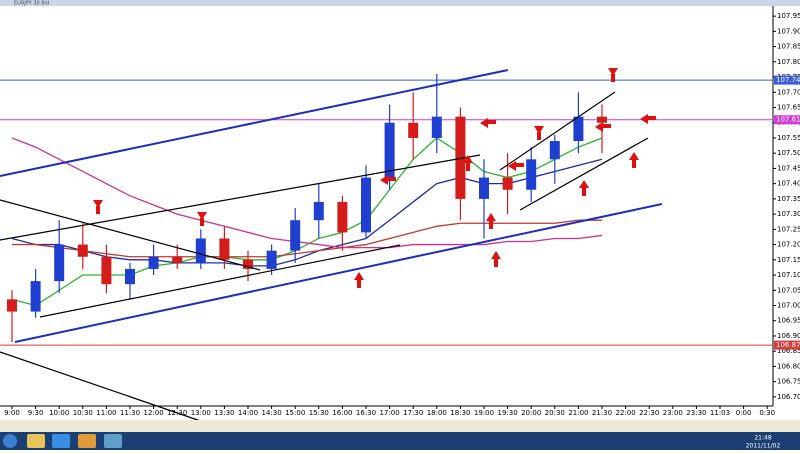  What do you see at coordinates (788, 16) in the screenshot?
I see `y-tick-label: 107.95` at bounding box center [788, 16].